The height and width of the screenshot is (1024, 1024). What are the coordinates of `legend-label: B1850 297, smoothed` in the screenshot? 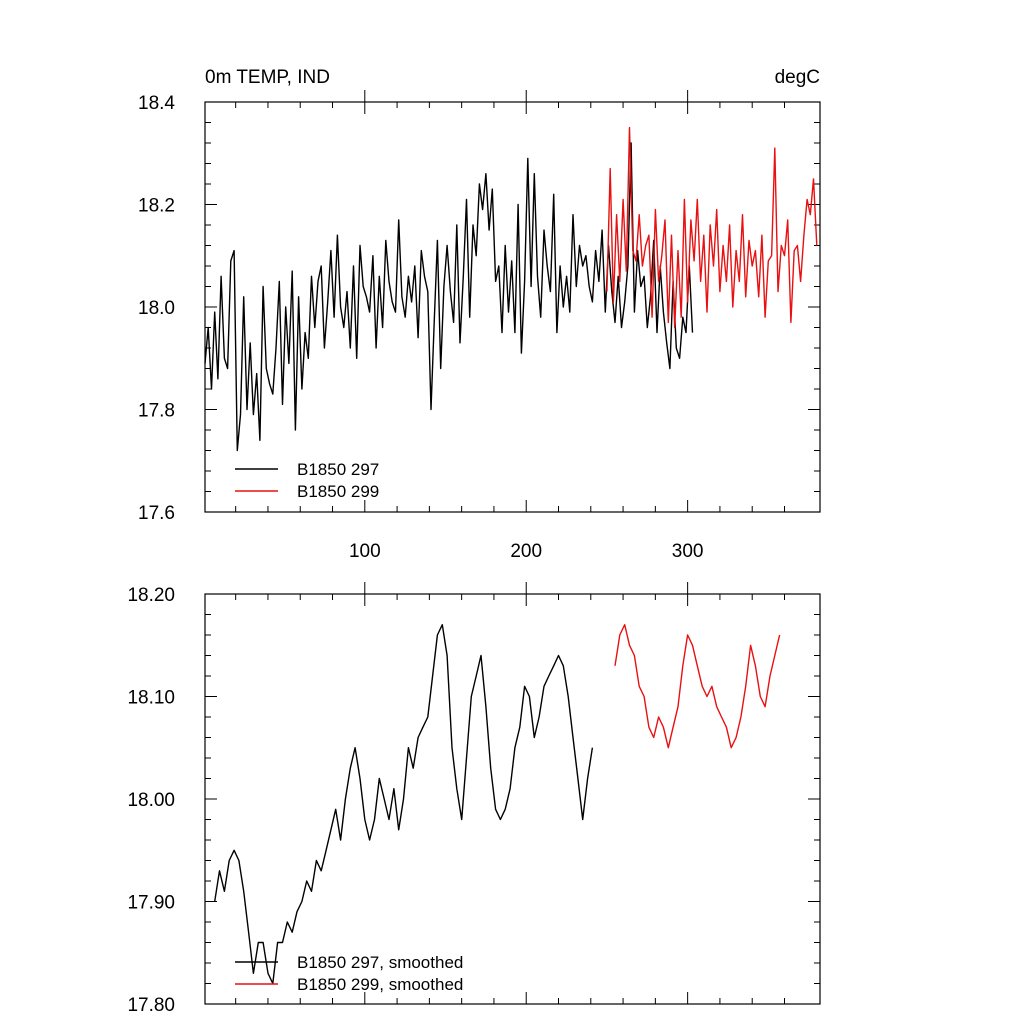 It's located at (380, 962).